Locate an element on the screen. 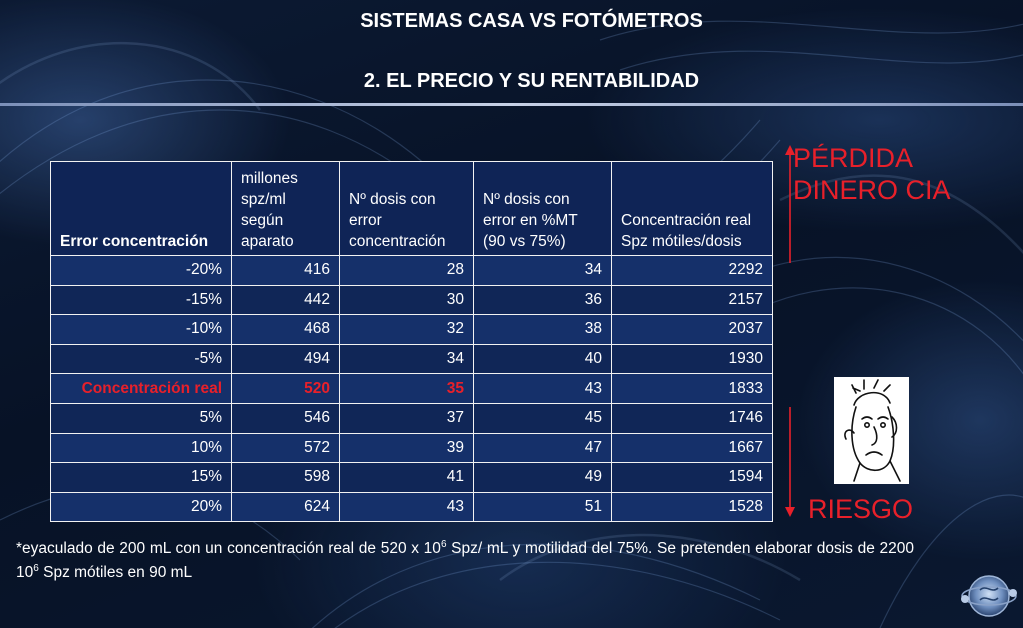  cell-concentracion: 1528 is located at coordinates (692, 507).